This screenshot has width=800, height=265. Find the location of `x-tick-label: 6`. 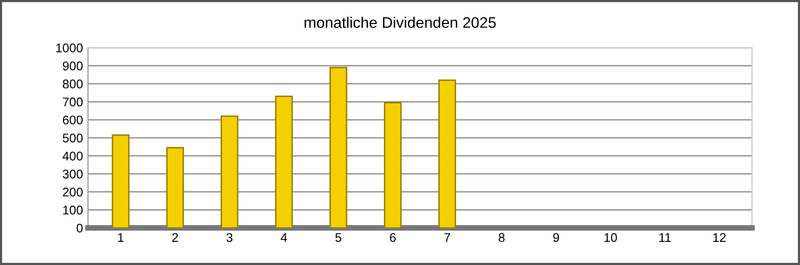

x-tick-label: 6 is located at coordinates (393, 237).